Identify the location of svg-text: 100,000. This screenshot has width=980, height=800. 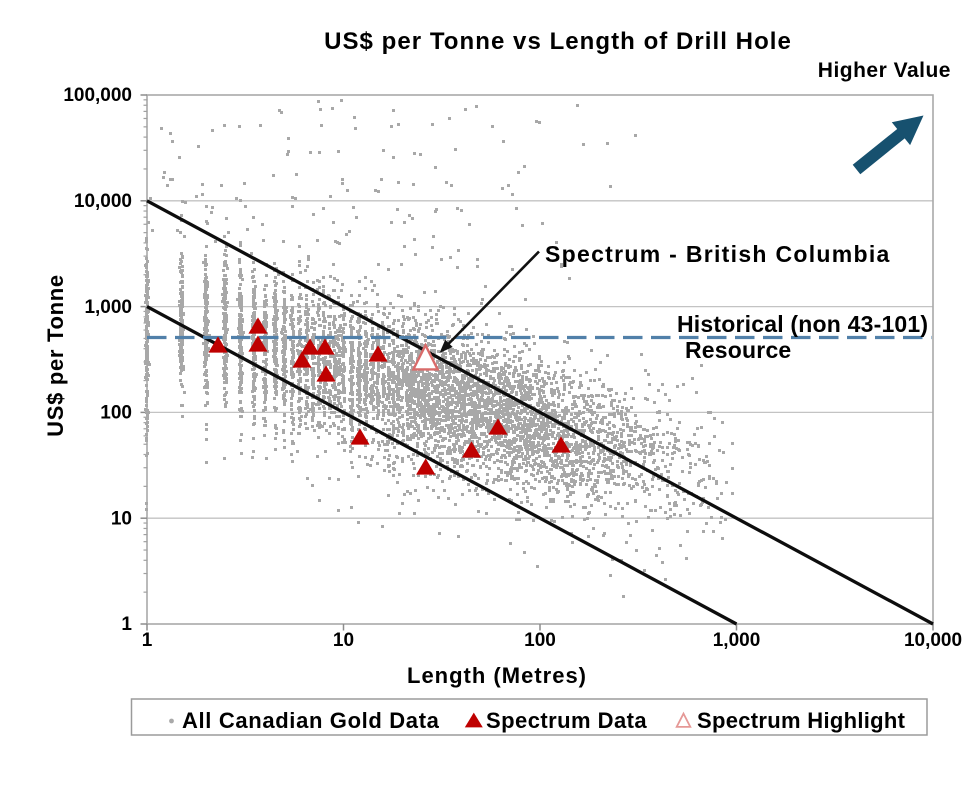
(97, 95).